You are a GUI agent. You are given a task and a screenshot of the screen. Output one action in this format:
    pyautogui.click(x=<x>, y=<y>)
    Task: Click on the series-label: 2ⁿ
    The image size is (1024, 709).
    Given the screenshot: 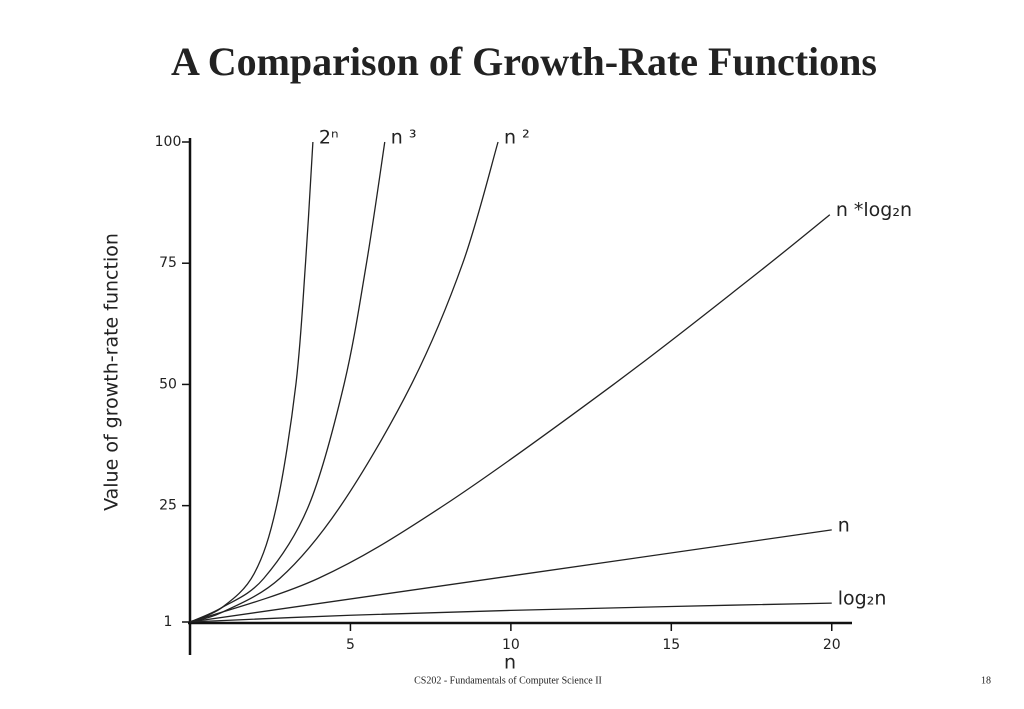 What is the action you would take?
    pyautogui.click(x=329, y=138)
    